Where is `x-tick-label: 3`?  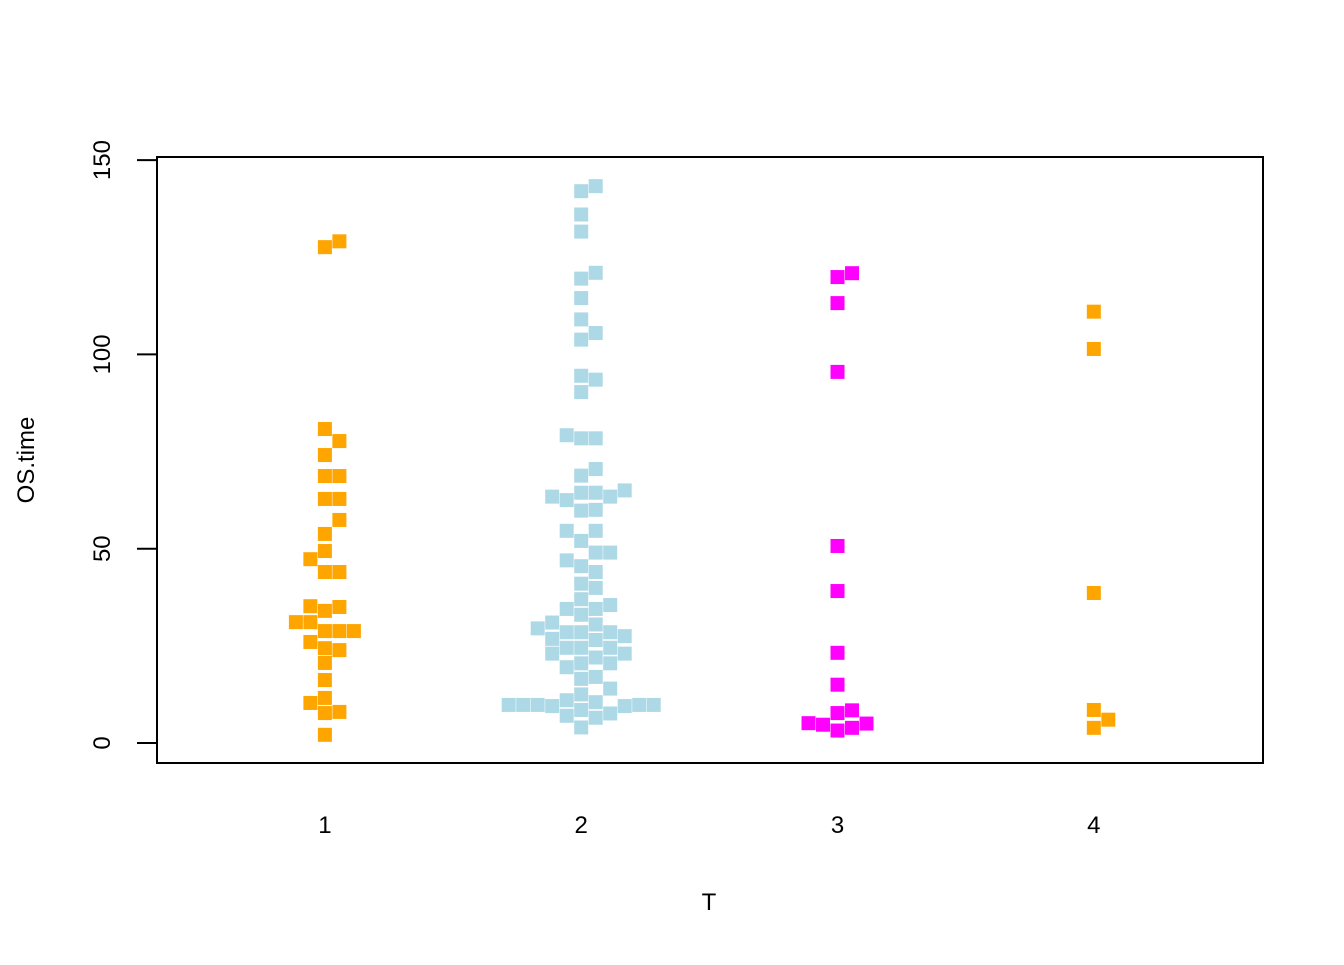 x-tick-label: 3 is located at coordinates (837, 825).